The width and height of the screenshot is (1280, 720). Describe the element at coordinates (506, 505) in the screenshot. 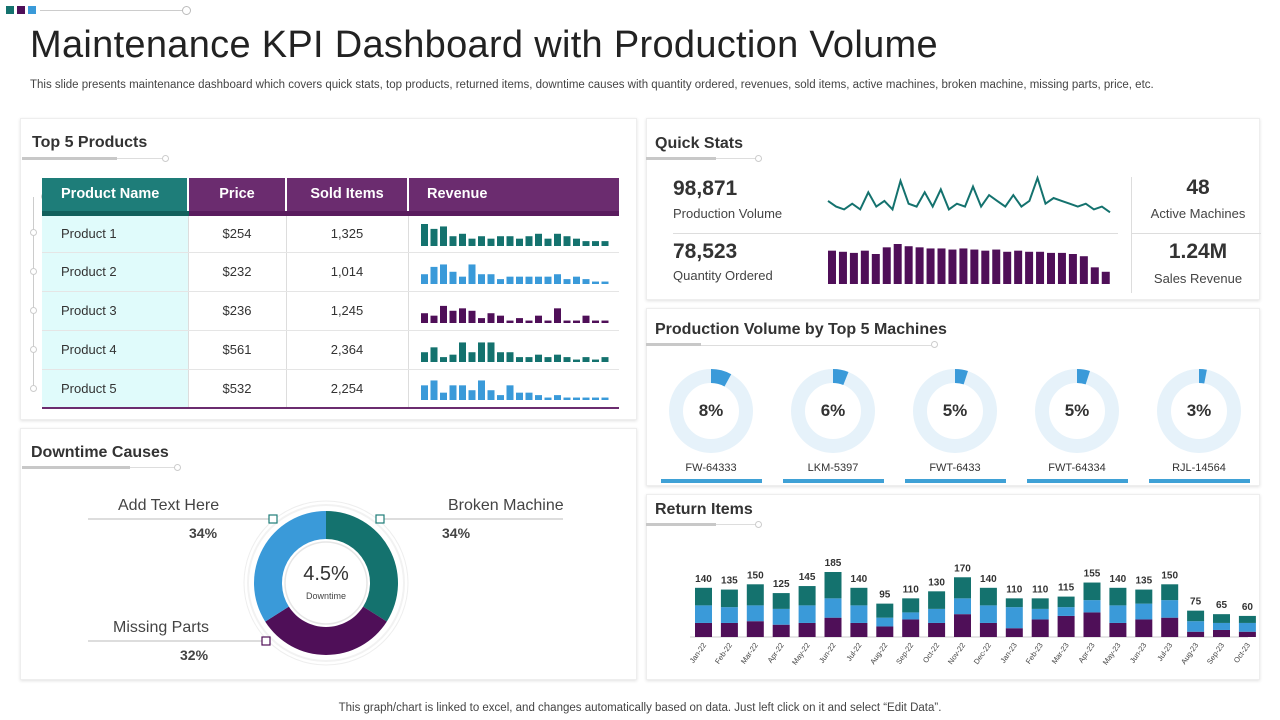

I see `downtime-label-2: Broken Machine` at that location.